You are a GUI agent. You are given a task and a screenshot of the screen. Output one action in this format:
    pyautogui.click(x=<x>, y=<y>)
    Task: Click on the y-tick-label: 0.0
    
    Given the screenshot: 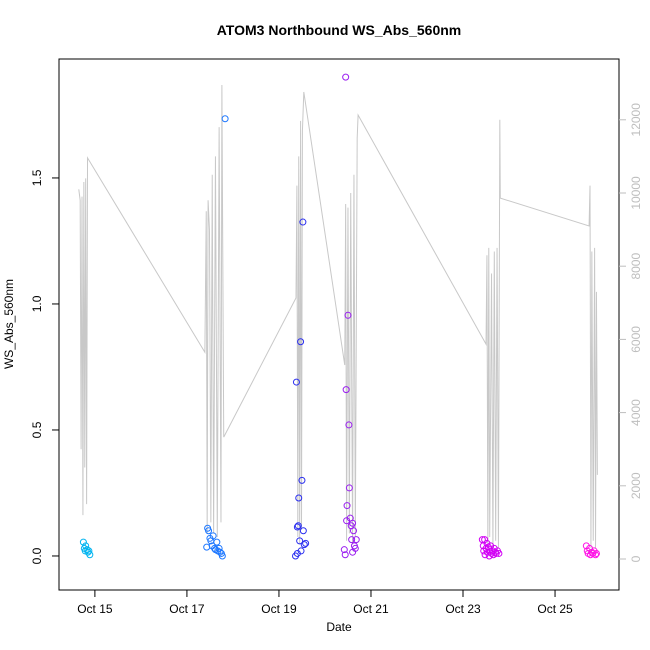 What is the action you would take?
    pyautogui.click(x=37, y=555)
    